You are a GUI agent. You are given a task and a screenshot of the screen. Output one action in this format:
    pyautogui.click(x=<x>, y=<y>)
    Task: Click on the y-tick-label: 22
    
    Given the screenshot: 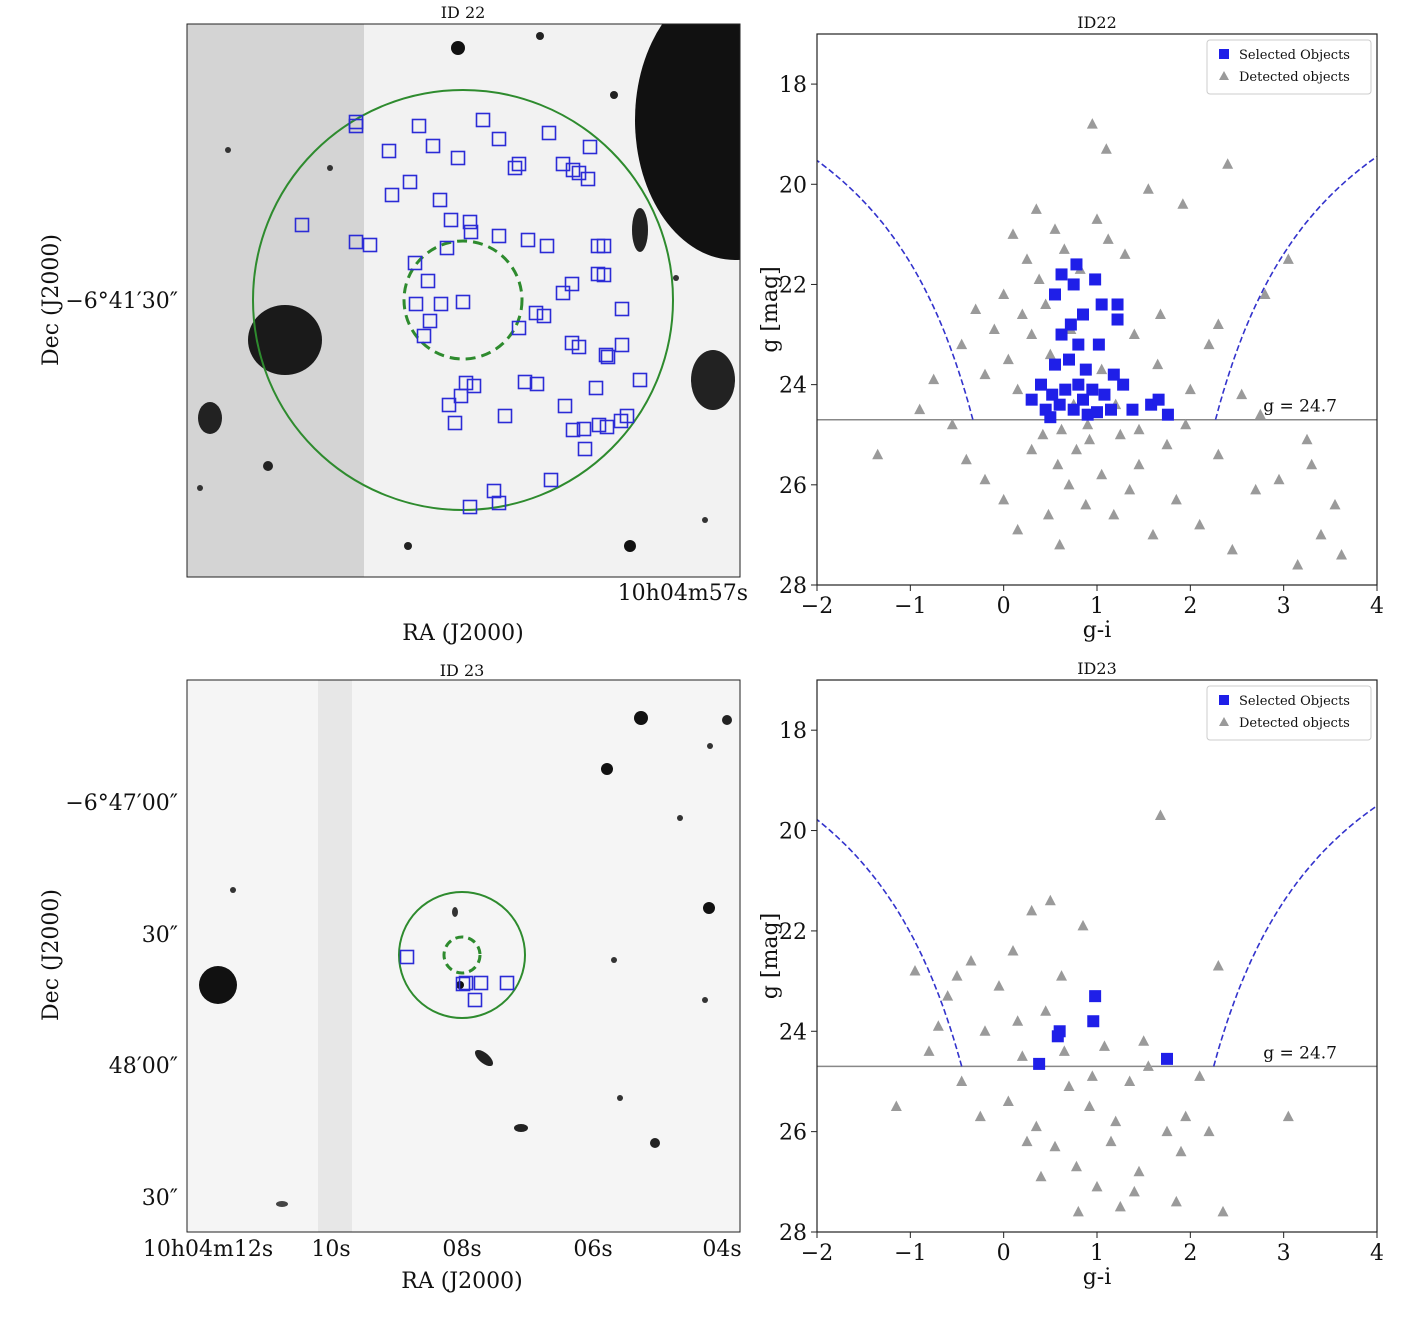 What is the action you would take?
    pyautogui.click(x=793, y=285)
    